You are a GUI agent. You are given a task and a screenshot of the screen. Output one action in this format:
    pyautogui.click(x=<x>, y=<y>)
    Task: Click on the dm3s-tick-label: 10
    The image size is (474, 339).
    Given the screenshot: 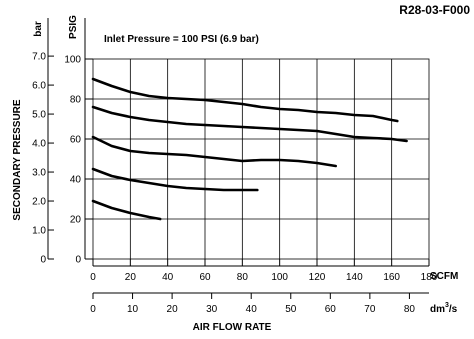 What is the action you would take?
    pyautogui.click(x=133, y=309)
    